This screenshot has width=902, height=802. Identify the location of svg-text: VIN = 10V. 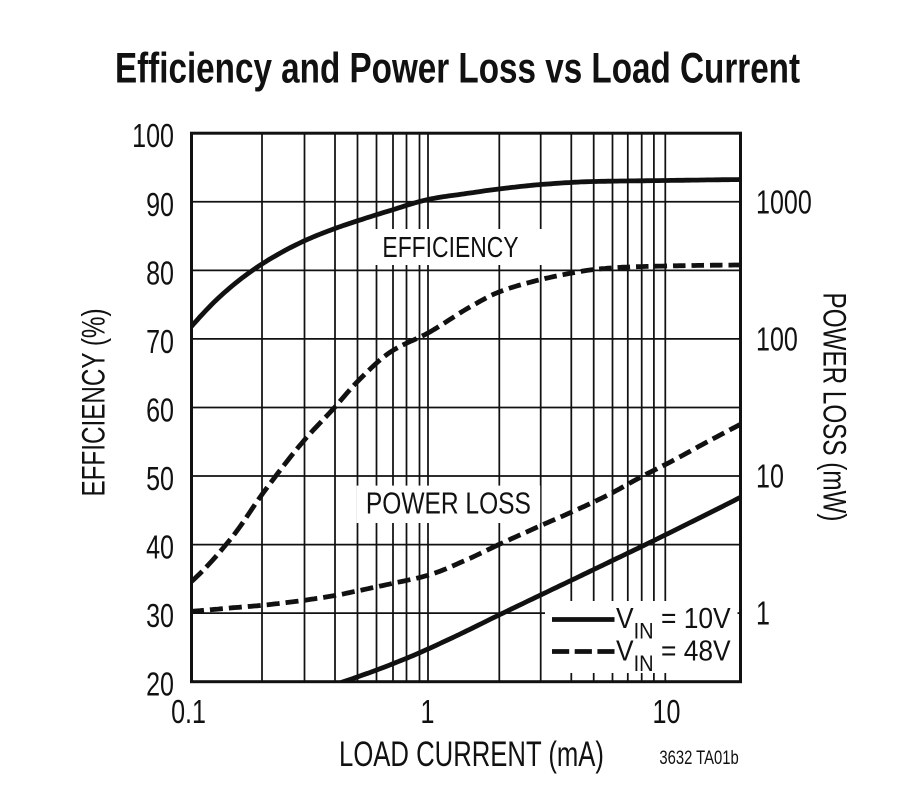
(673, 623).